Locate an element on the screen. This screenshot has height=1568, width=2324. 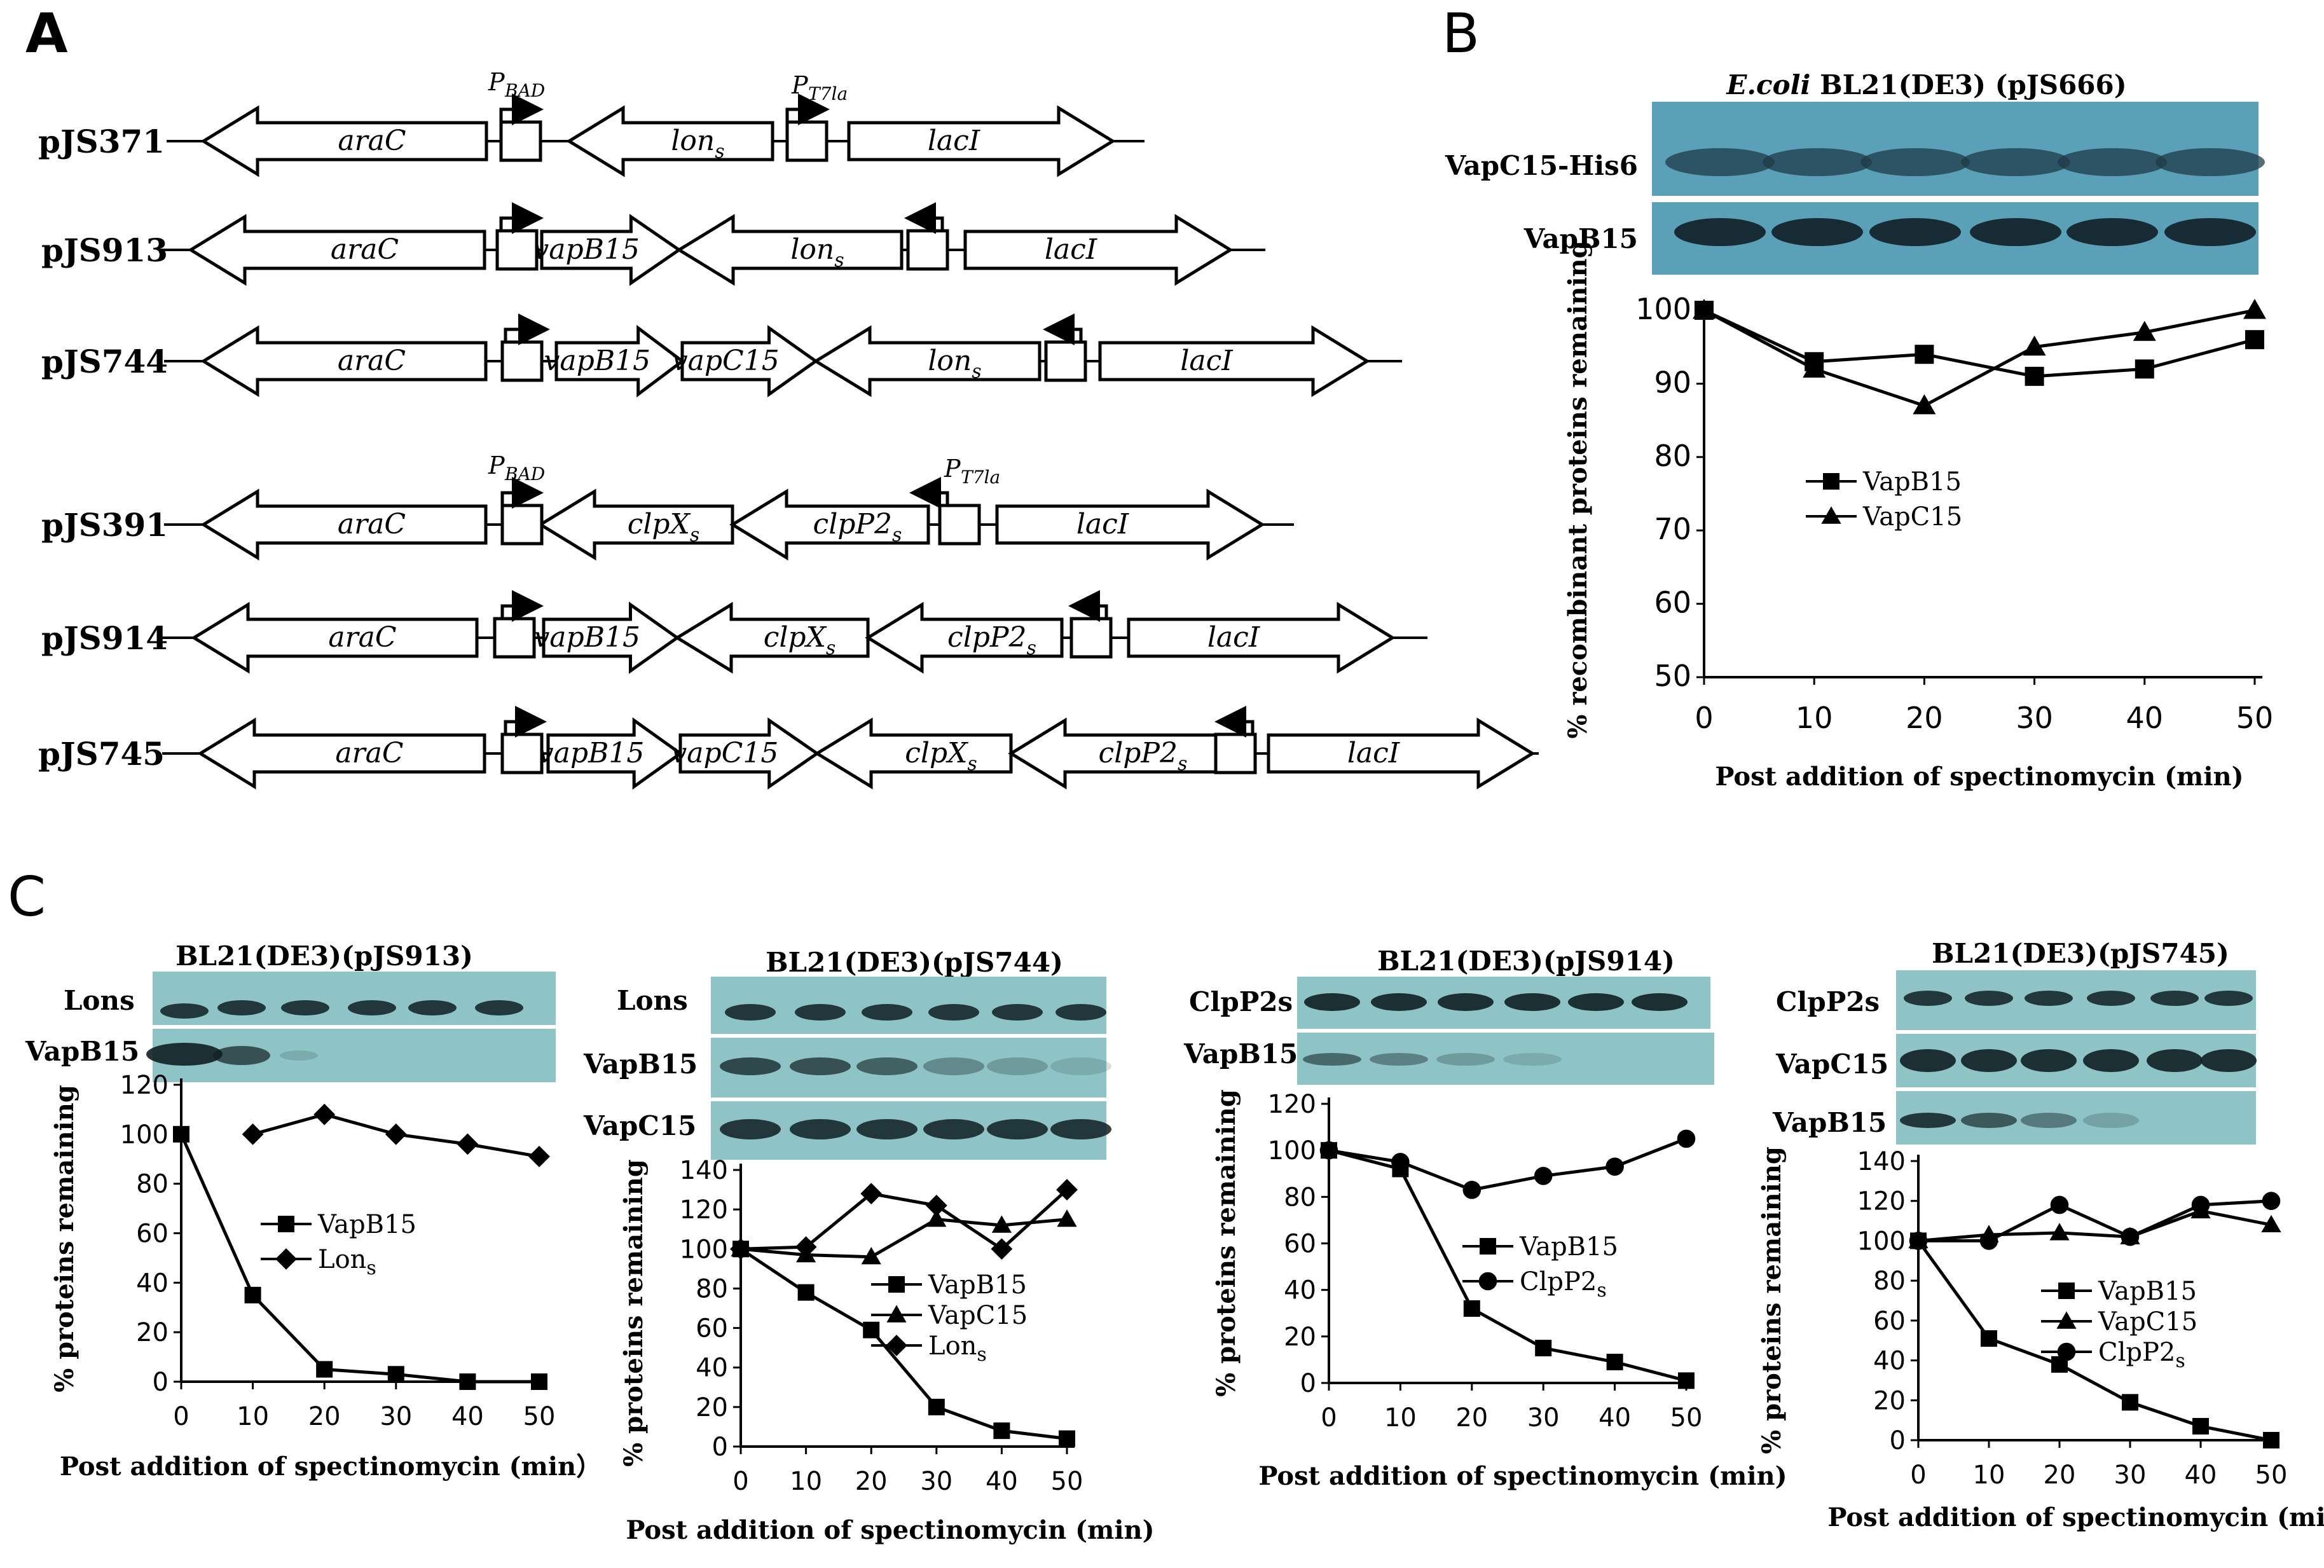
gene-name: clpP2 is located at coordinates (986, 637).